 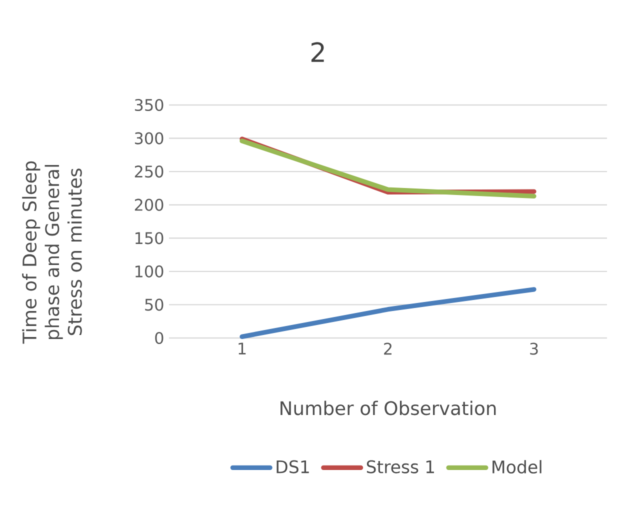 I want to click on legend-label: Model, so click(x=517, y=467).